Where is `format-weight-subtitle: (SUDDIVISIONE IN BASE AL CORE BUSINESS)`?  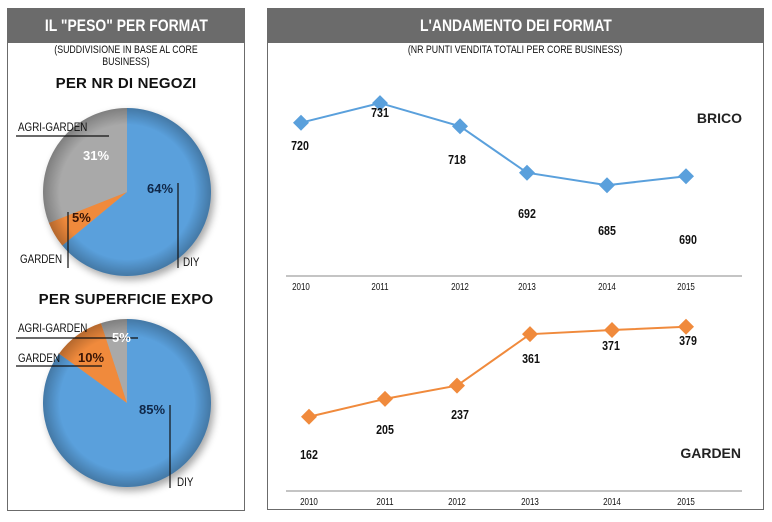
format-weight-subtitle: (SUDDIVISIONE IN BASE AL CORE BUSINESS) is located at coordinates (126, 56).